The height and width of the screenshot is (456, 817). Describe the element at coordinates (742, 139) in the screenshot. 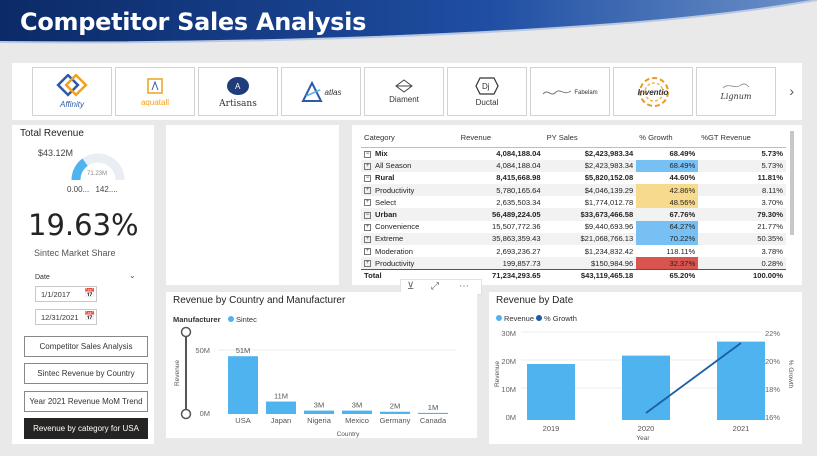

I see `col-header-gt-revenue: %GT Revenue` at that location.